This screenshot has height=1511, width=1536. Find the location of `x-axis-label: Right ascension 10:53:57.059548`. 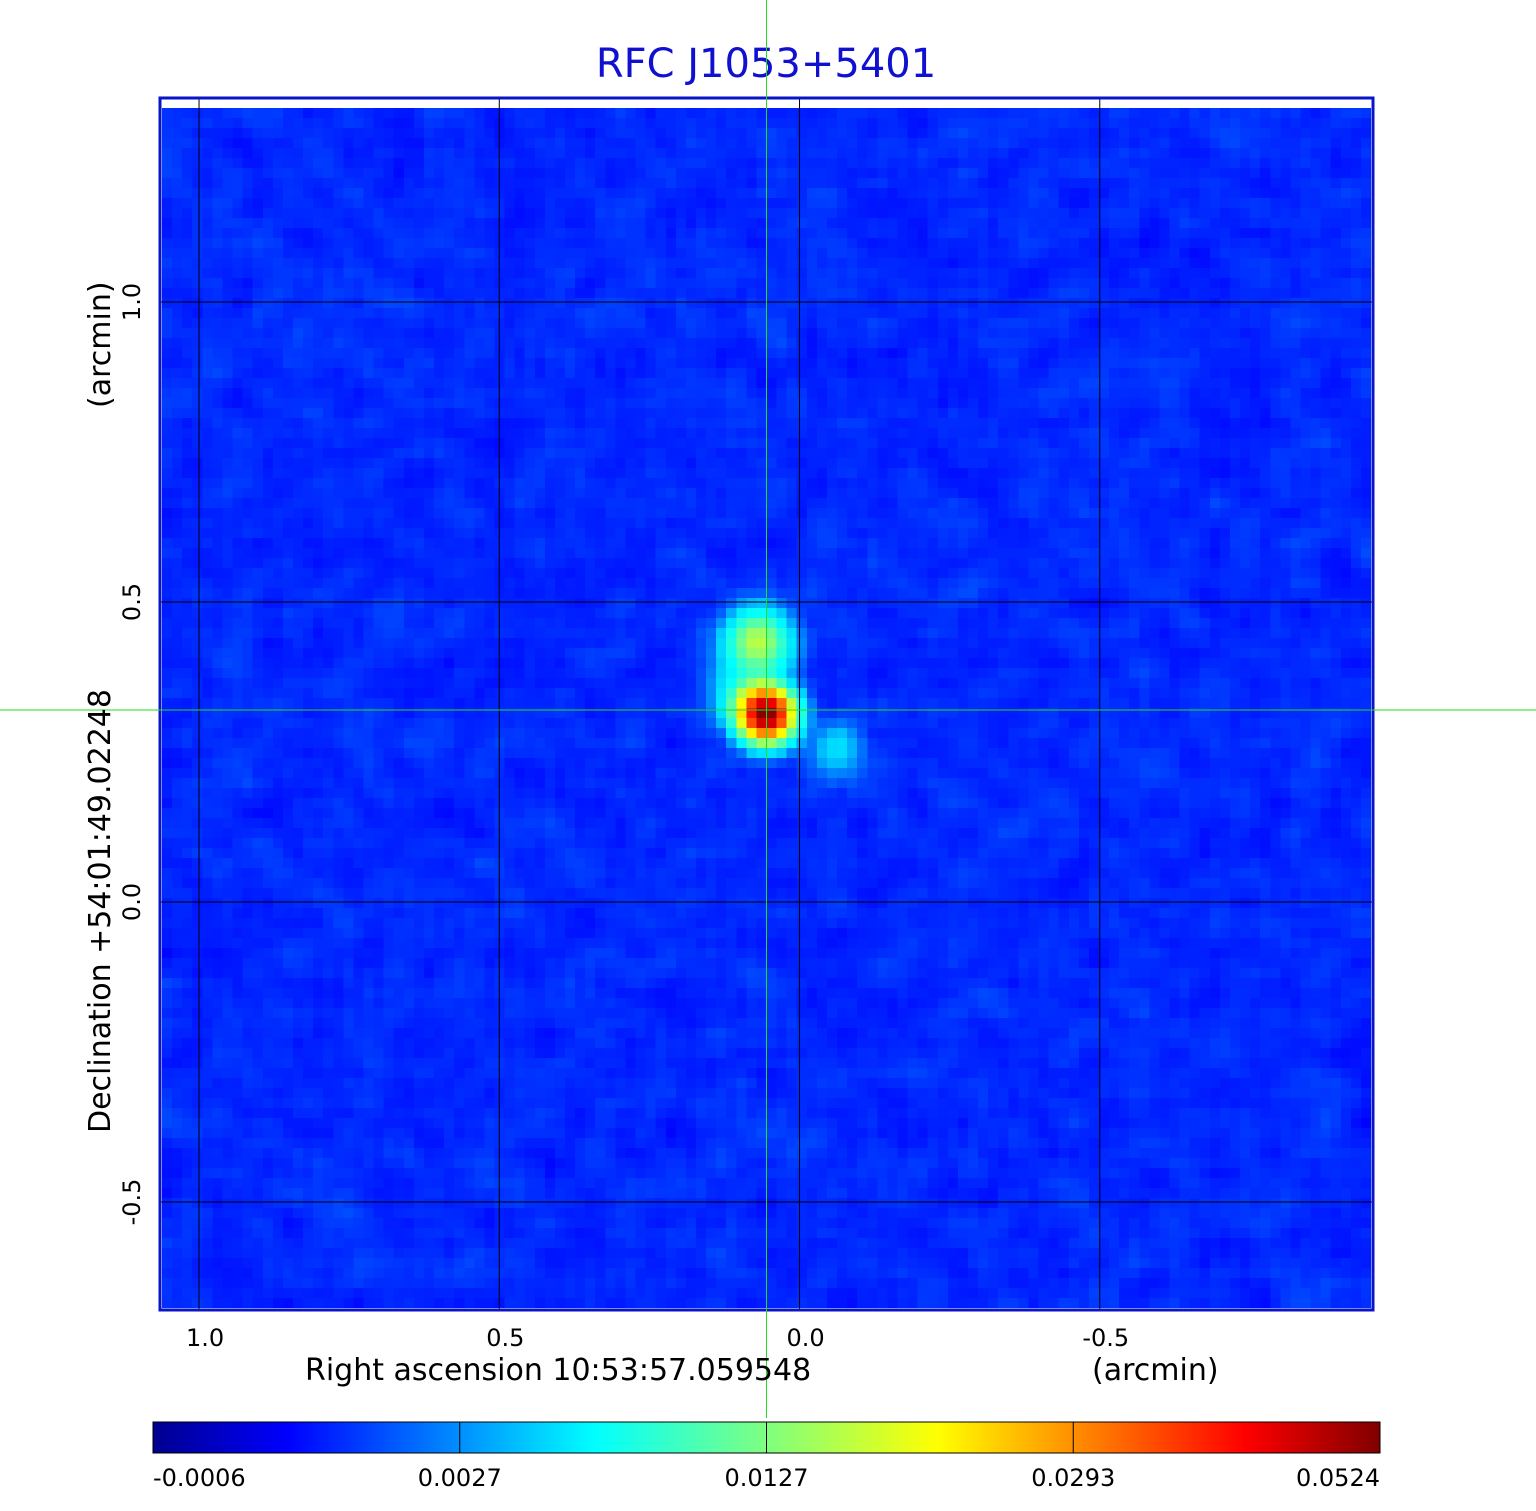

x-axis-label: Right ascension 10:53:57.059548 is located at coordinates (558, 1370).